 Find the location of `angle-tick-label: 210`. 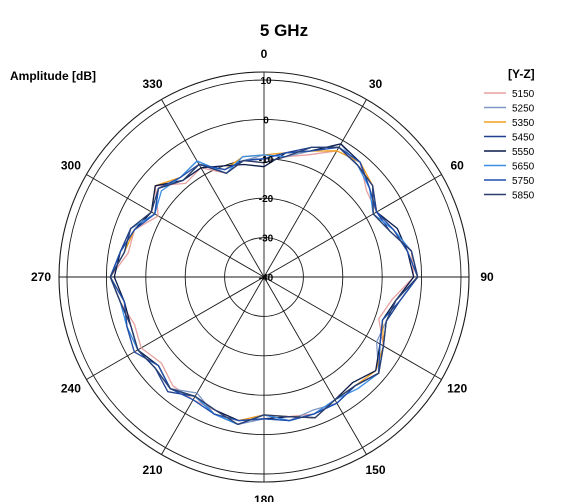

angle-tick-label: 210 is located at coordinates (152, 470).